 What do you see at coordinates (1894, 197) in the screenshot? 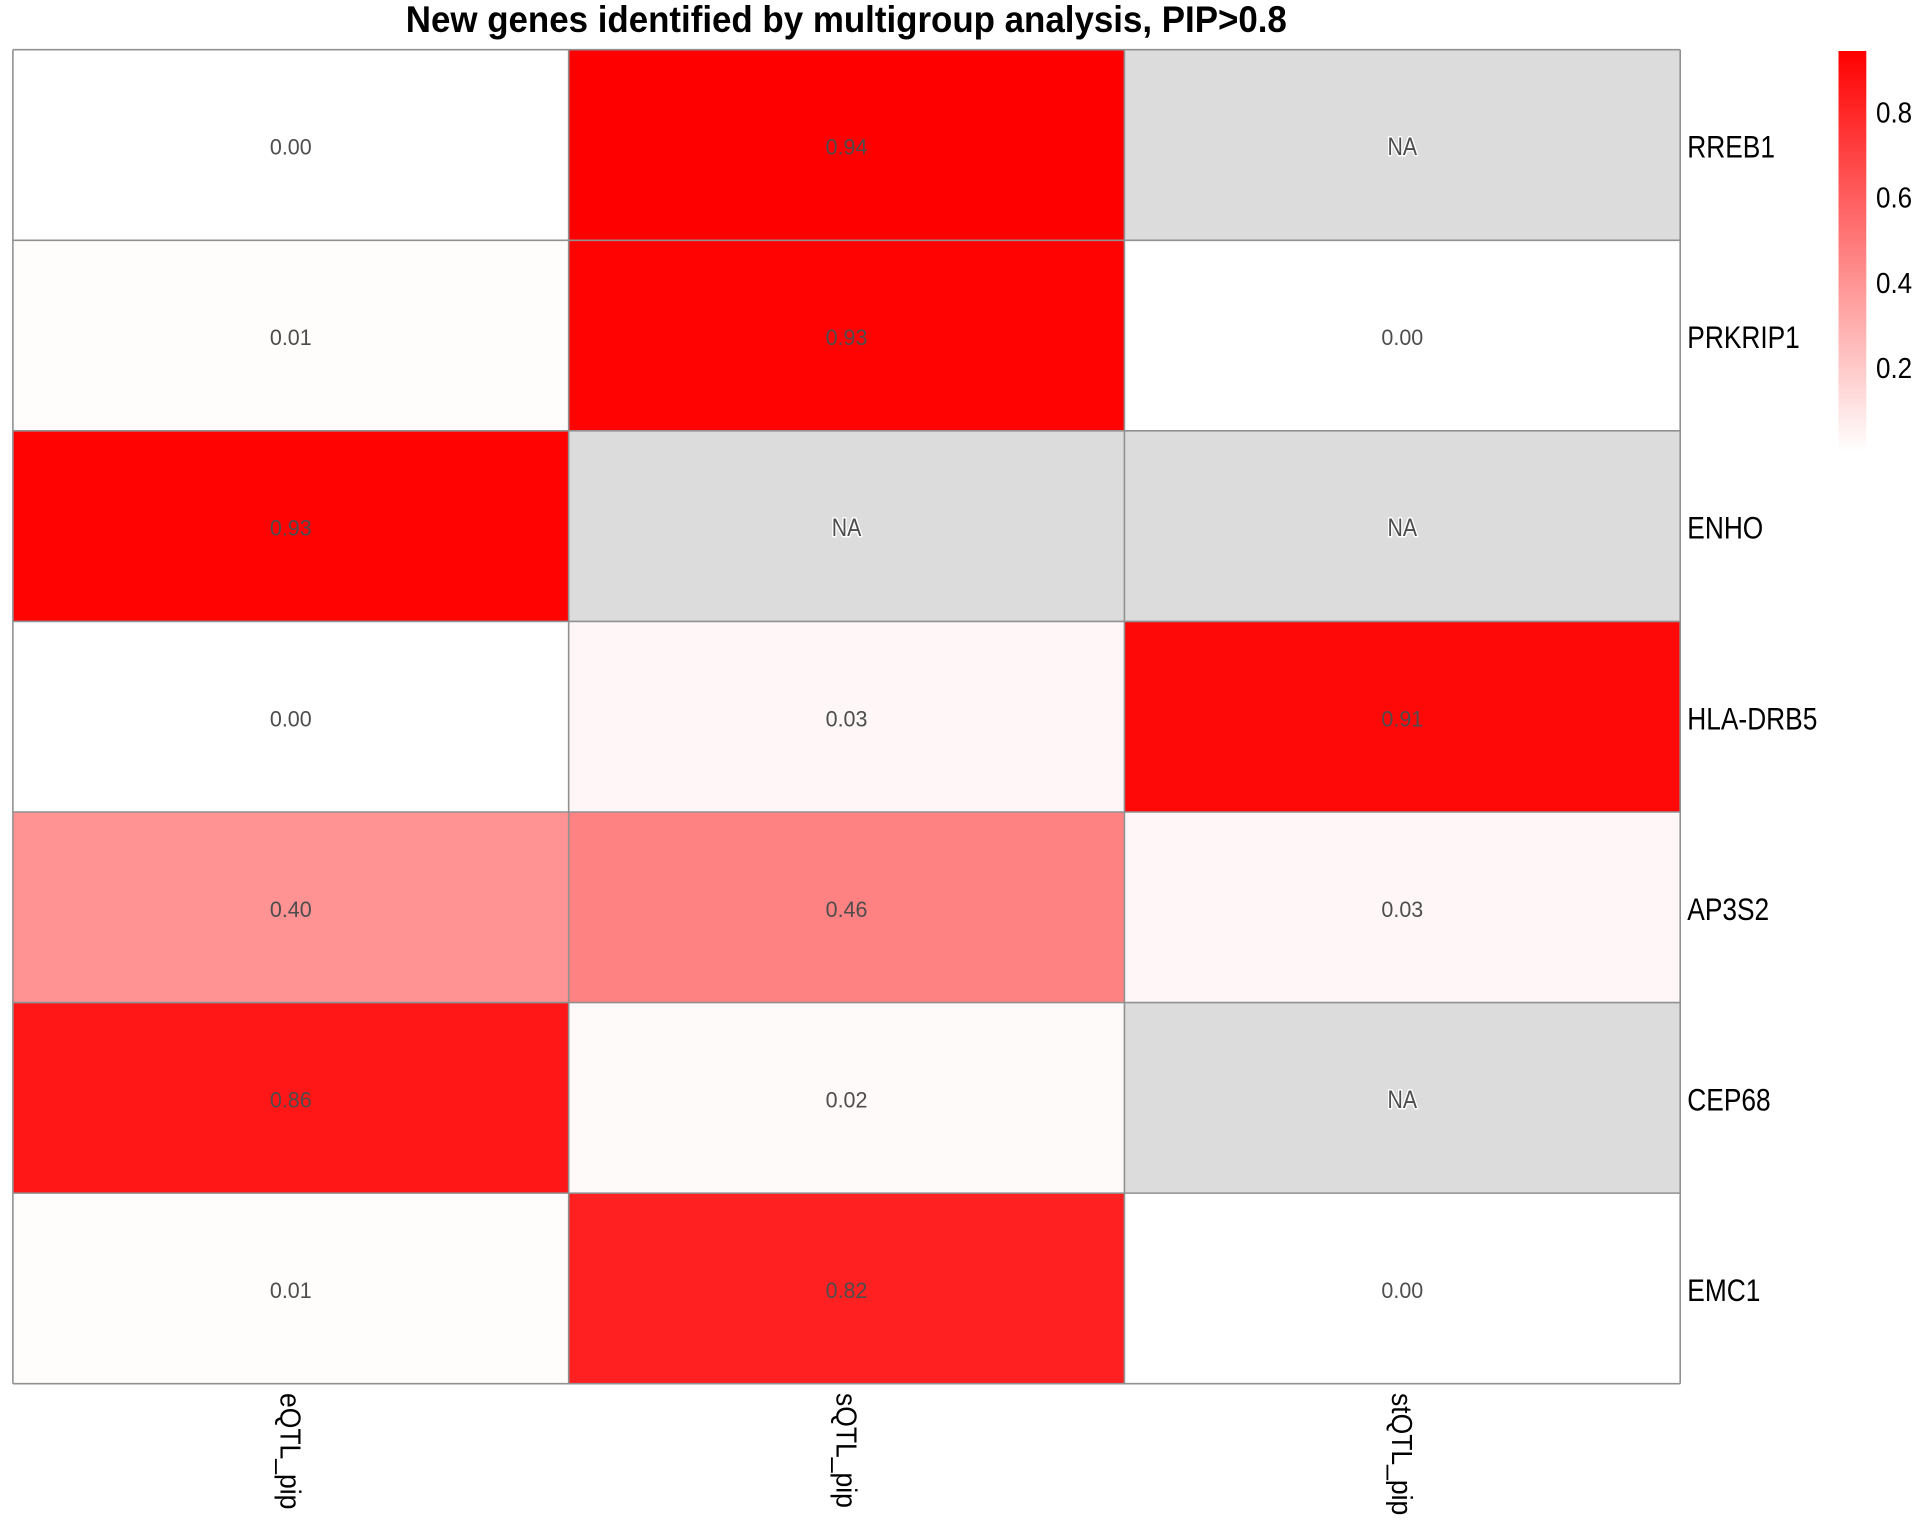
I see `svg-text: 0.6` at bounding box center [1894, 197].